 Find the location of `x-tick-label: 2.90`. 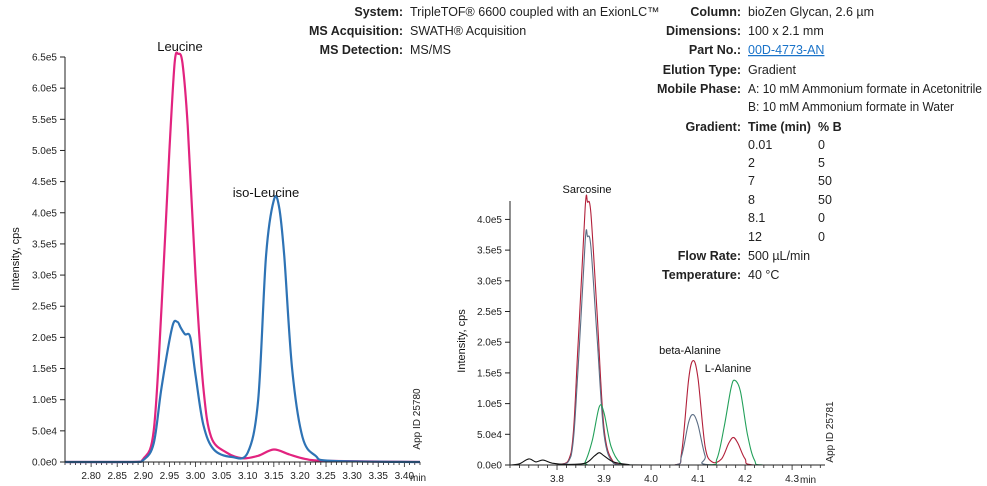

x-tick-label: 2.90 is located at coordinates (144, 476).